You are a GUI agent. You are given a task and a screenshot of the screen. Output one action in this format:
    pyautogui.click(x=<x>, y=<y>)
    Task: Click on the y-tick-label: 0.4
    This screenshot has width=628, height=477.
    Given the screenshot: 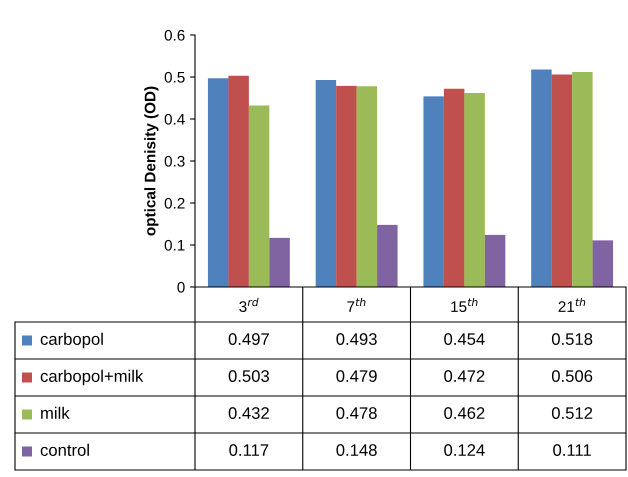 What is the action you would take?
    pyautogui.click(x=174, y=119)
    